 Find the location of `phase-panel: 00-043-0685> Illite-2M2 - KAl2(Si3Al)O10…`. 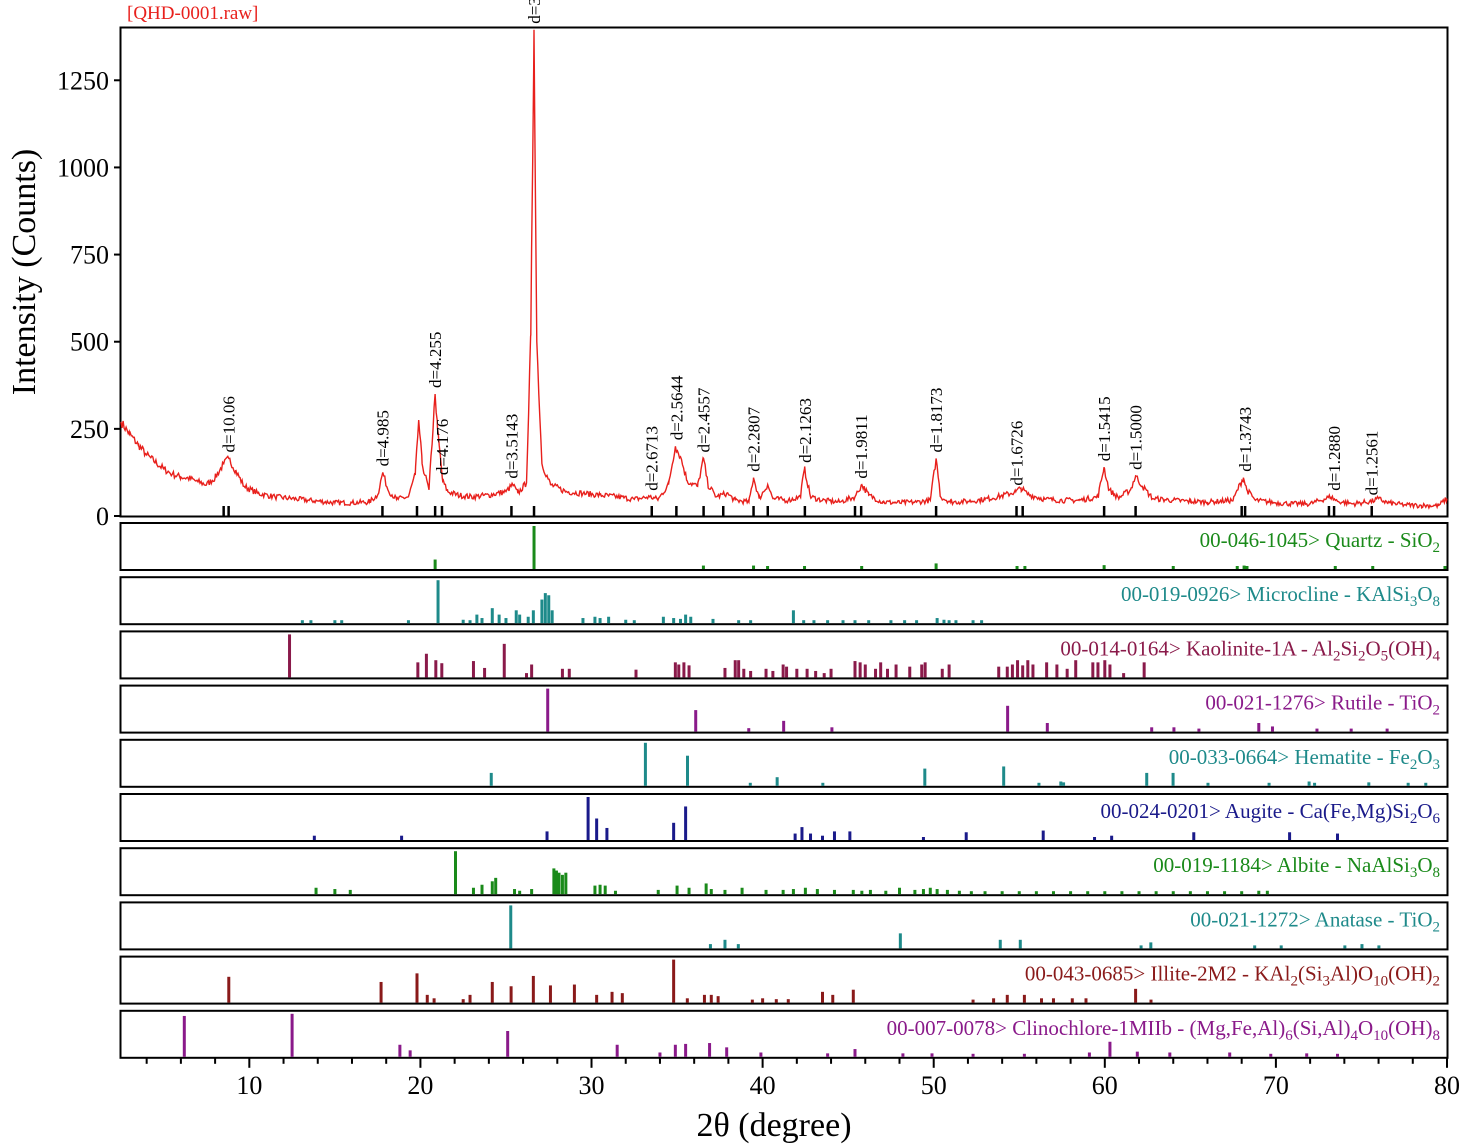

phase-panel: 00-043-0685> Illite-2M2 - KAl2(Si3Al)O10… is located at coordinates (784, 980).